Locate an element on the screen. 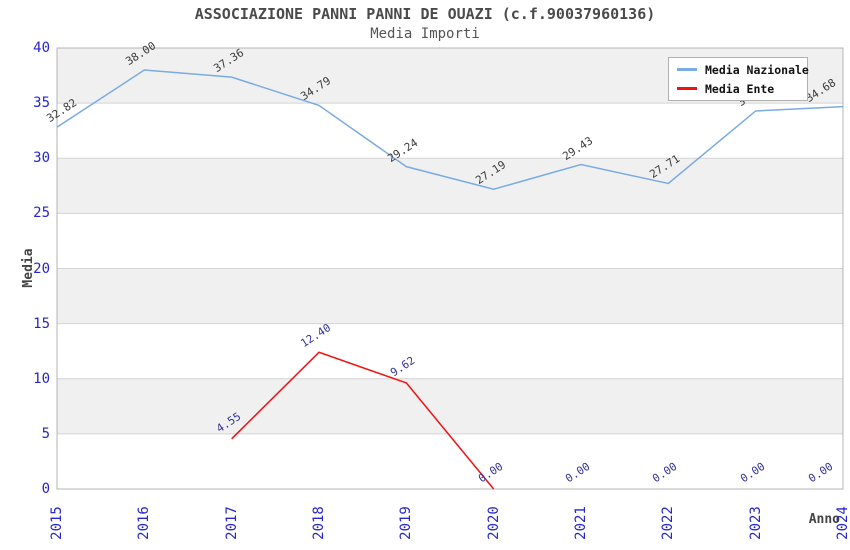  x-tick-label: 2023 is located at coordinates (755, 523).